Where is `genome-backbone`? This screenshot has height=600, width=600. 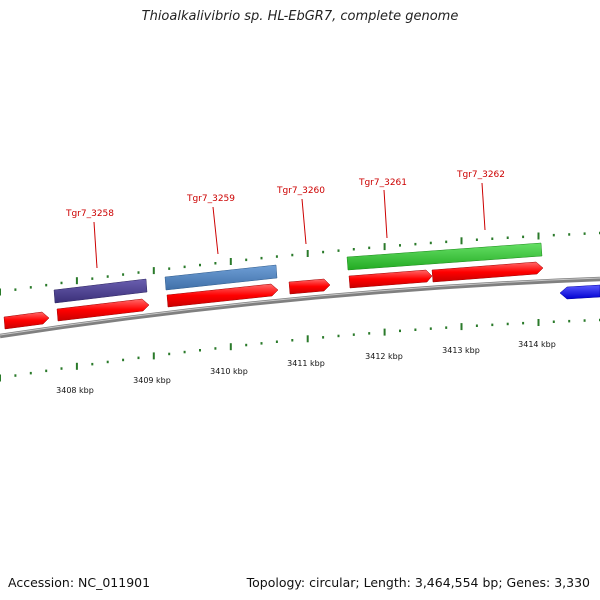
genome-backbone is located at coordinates (300, 307).